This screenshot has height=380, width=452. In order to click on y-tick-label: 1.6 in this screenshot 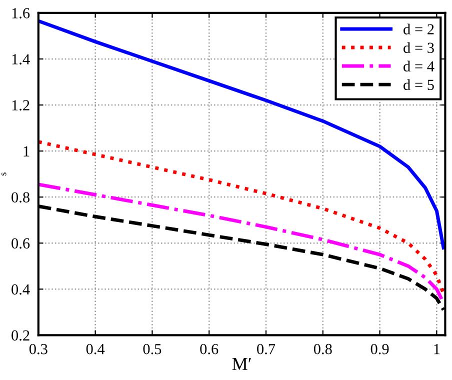, I will do `click(21, 13)`.